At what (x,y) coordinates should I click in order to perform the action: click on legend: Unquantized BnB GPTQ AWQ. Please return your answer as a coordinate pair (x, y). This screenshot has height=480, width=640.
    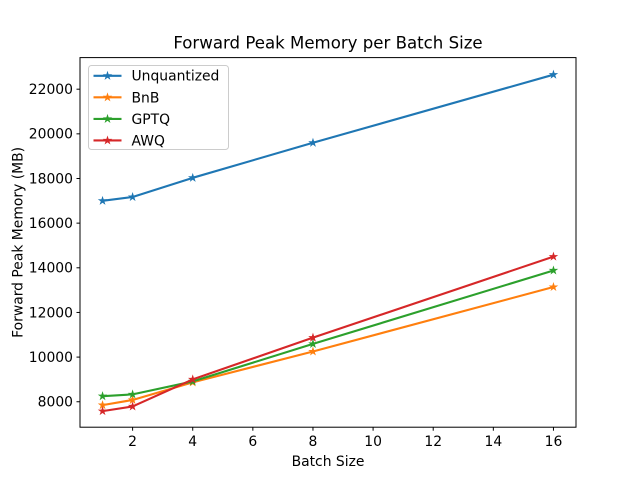
    Looking at the image, I should click on (158, 107).